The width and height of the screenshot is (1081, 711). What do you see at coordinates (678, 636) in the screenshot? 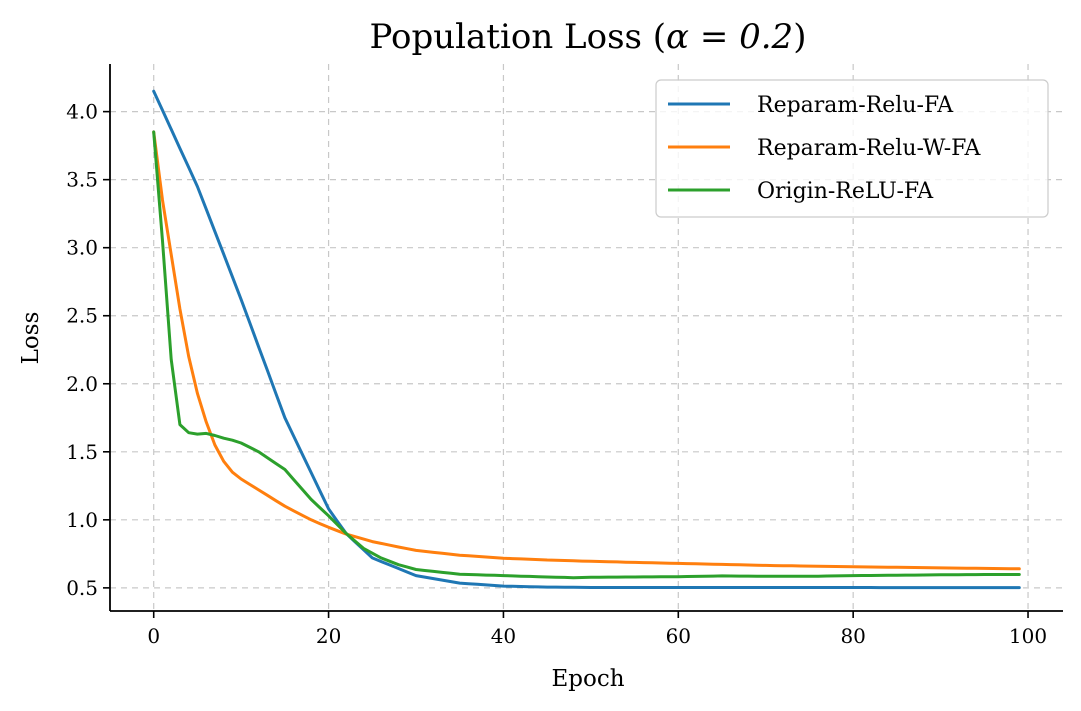
I see `x-tick-label: 60` at bounding box center [678, 636].